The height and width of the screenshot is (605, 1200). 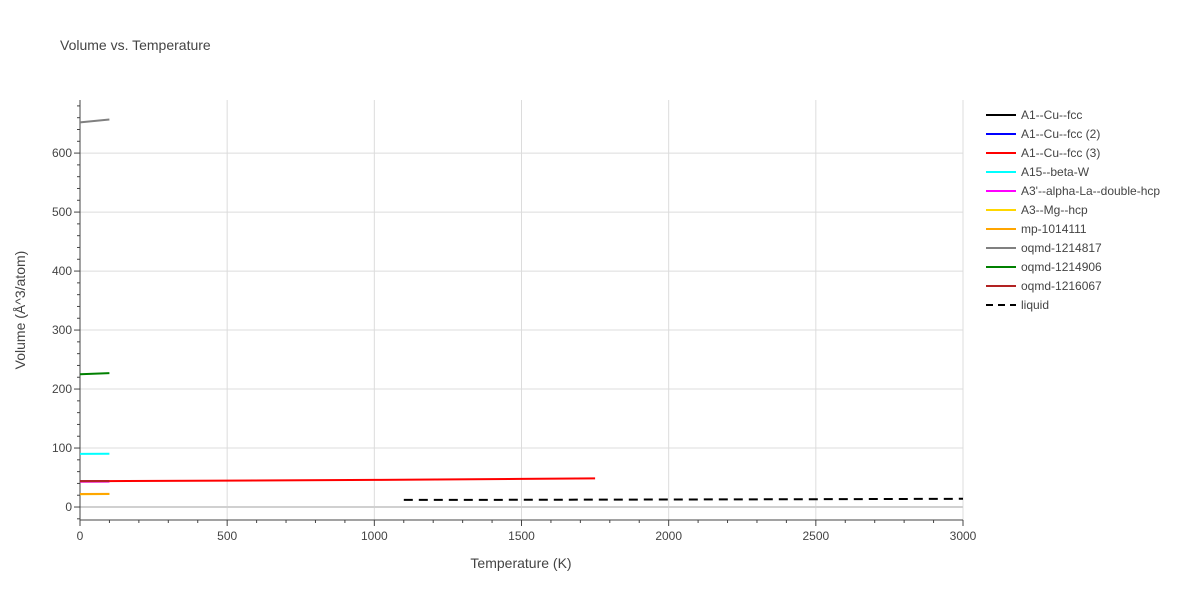 What do you see at coordinates (1055, 172) in the screenshot?
I see `legend-label: A15--beta-W` at bounding box center [1055, 172].